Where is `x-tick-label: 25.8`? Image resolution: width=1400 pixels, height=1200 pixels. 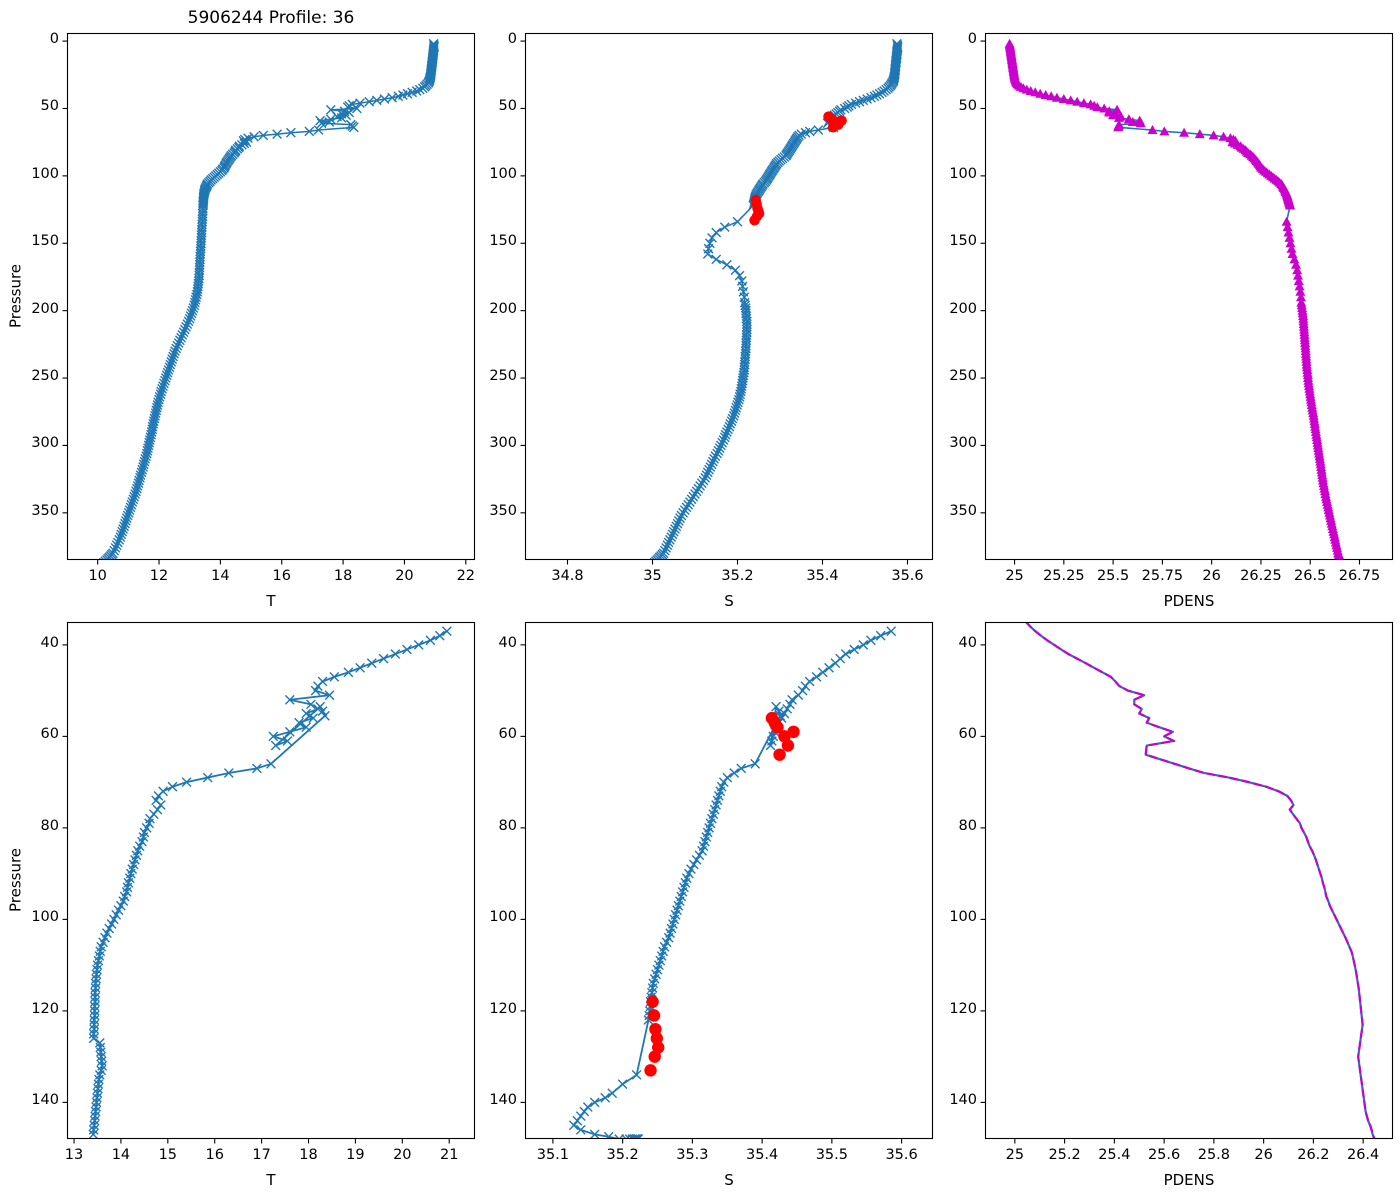
x-tick-label: 25.8 is located at coordinates (1214, 1155).